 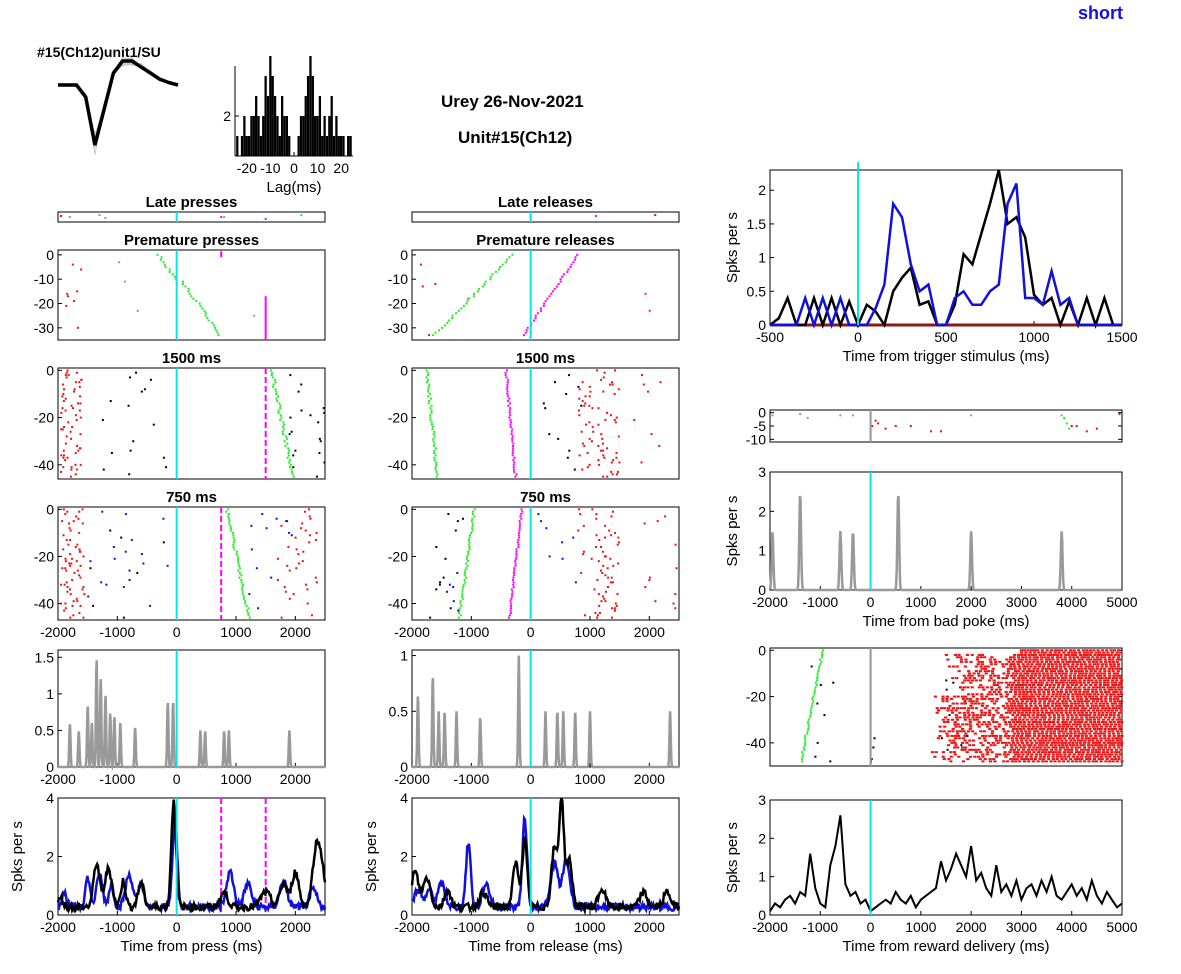 I want to click on raster_reward-ytick-label: 0, so click(x=762, y=650).